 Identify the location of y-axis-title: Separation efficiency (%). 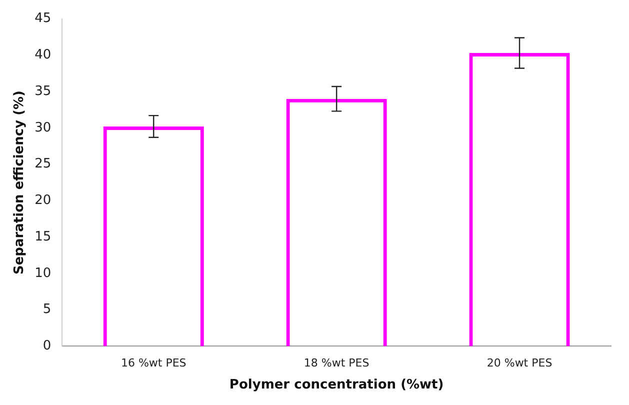
(20, 182).